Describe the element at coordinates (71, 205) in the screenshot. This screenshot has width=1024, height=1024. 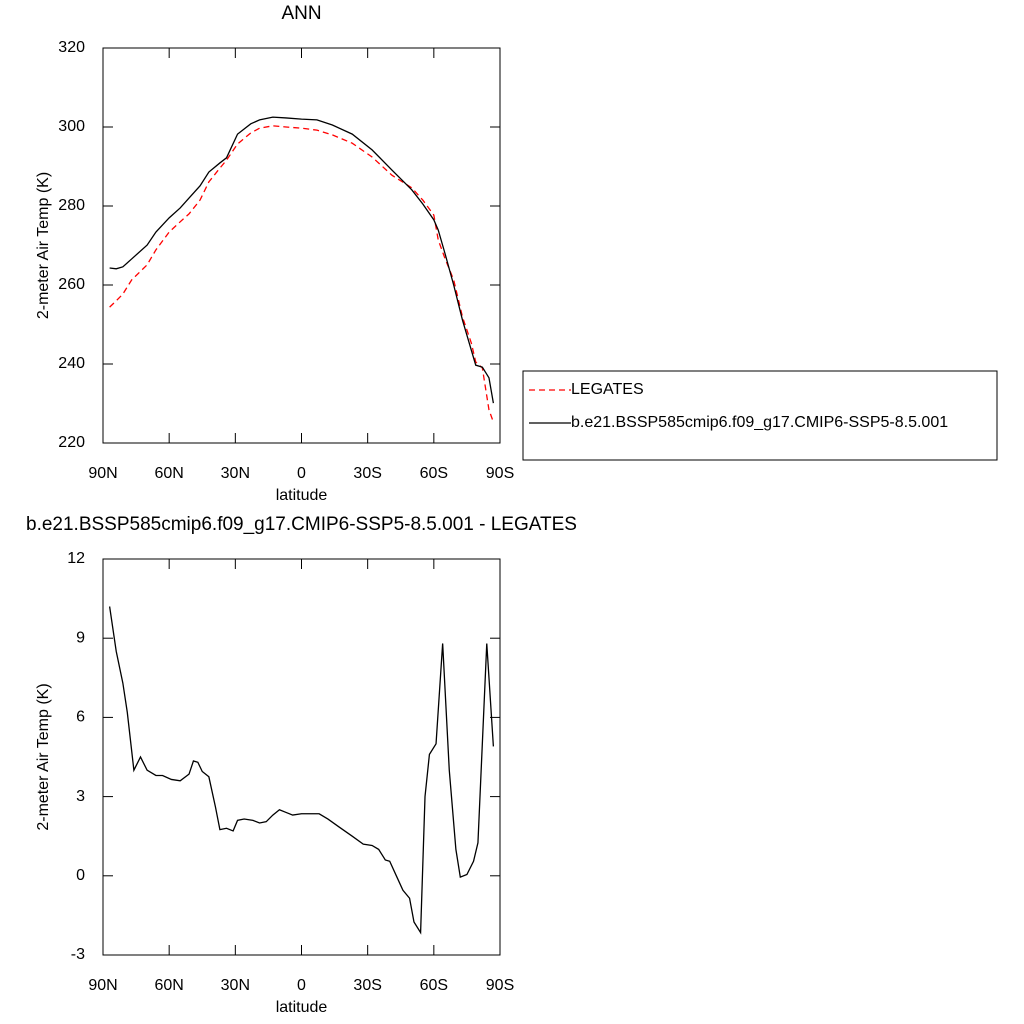
I see `y-tick-label: 280` at that location.